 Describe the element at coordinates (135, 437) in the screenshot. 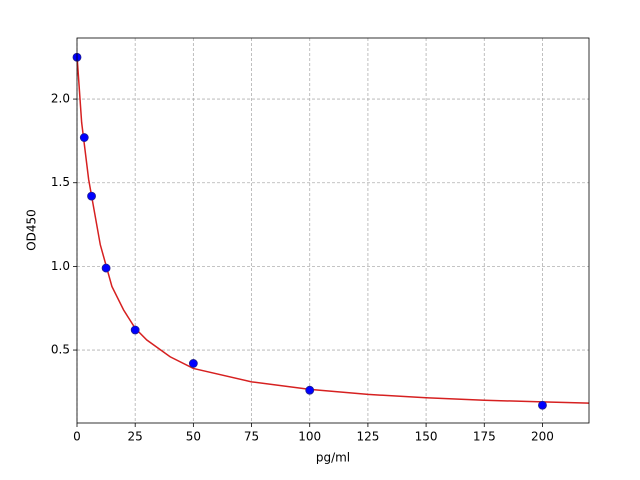

I see `x-tick-label: 25` at that location.